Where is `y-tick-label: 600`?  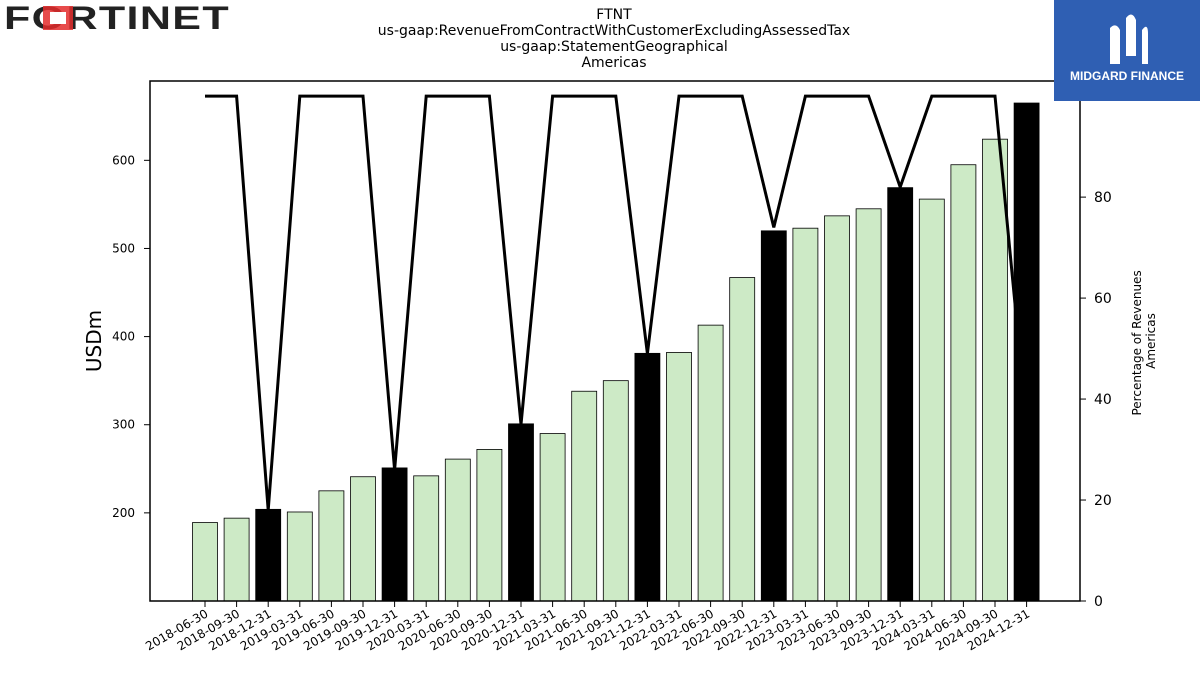 y-tick-label: 600 is located at coordinates (123, 160).